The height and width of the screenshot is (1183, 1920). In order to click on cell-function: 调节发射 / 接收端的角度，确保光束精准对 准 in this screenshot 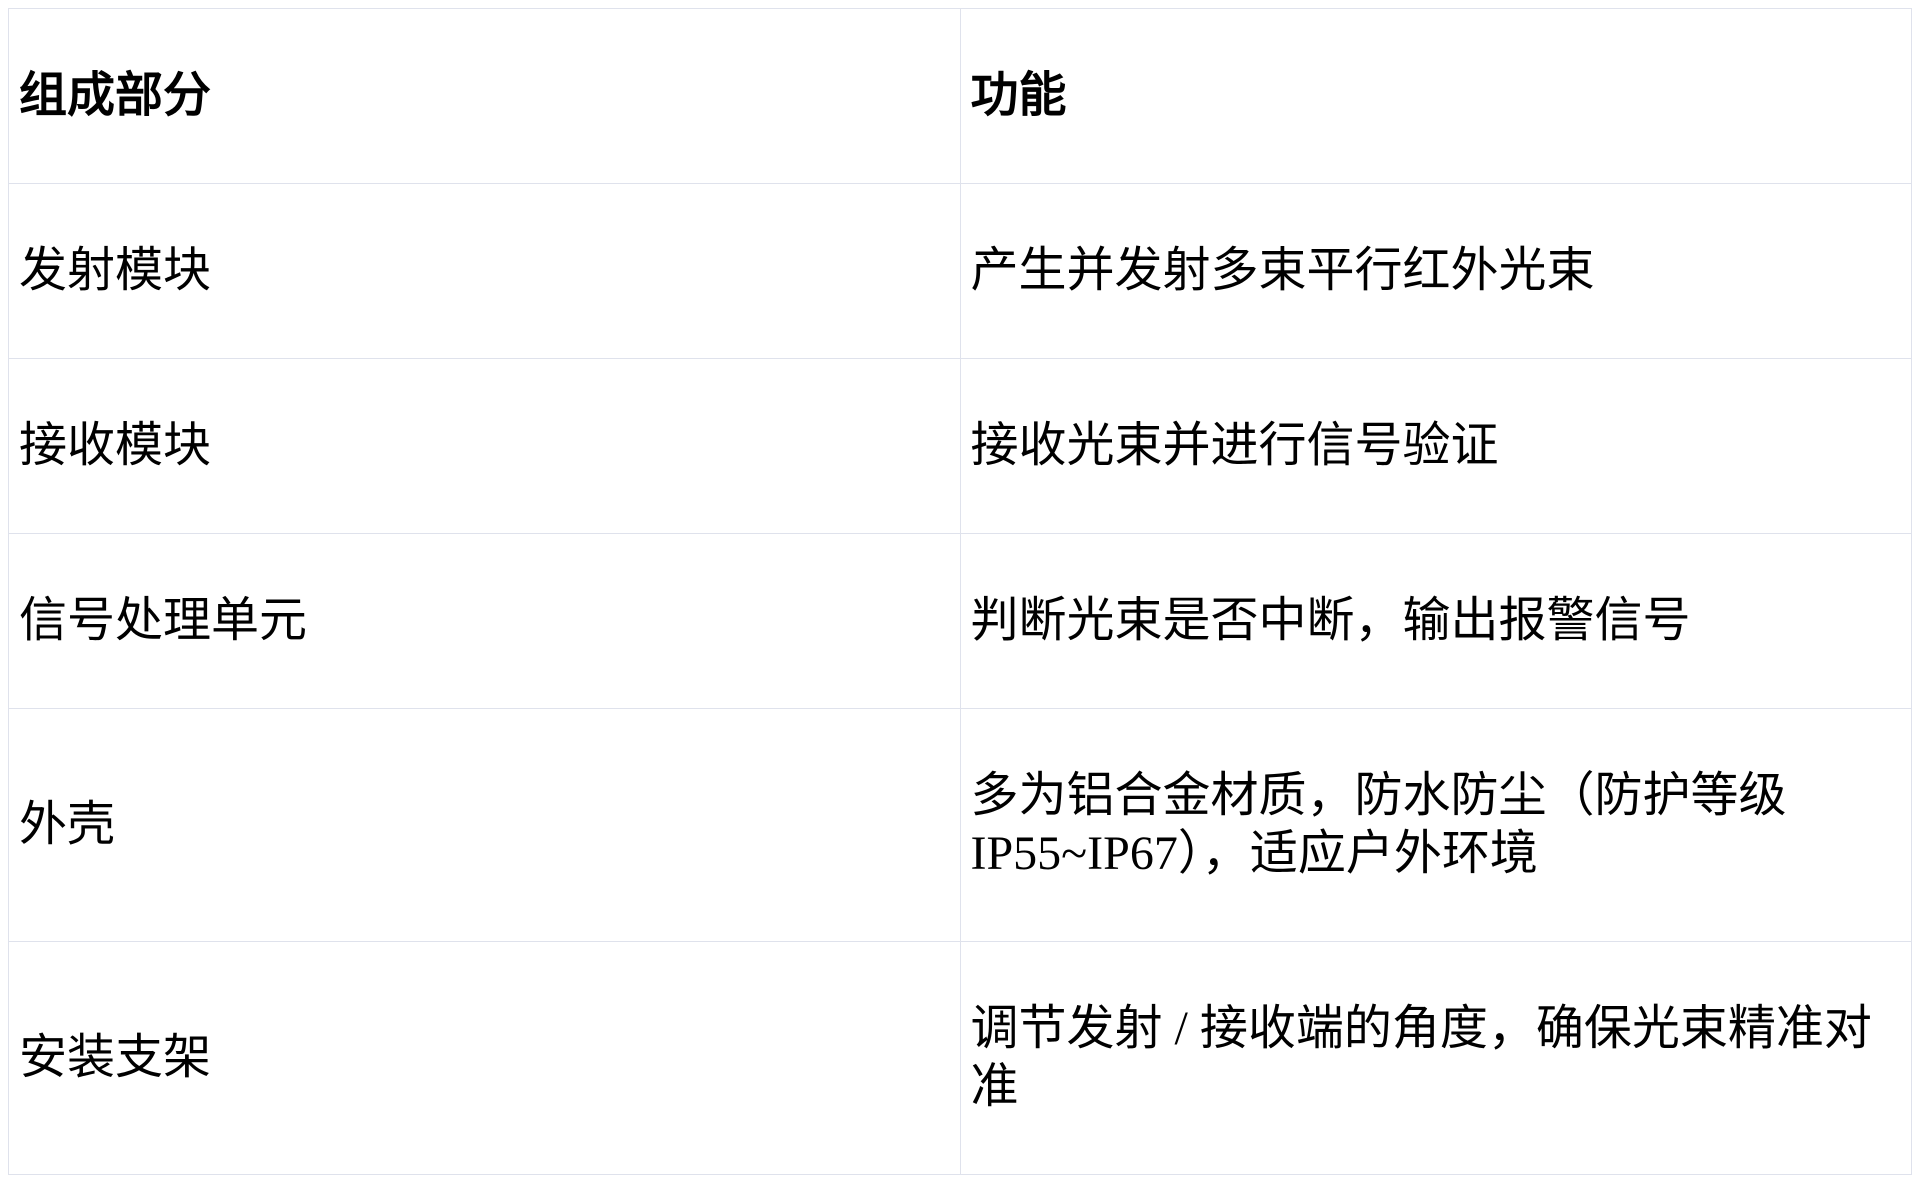, I will do `click(1435, 1058)`.